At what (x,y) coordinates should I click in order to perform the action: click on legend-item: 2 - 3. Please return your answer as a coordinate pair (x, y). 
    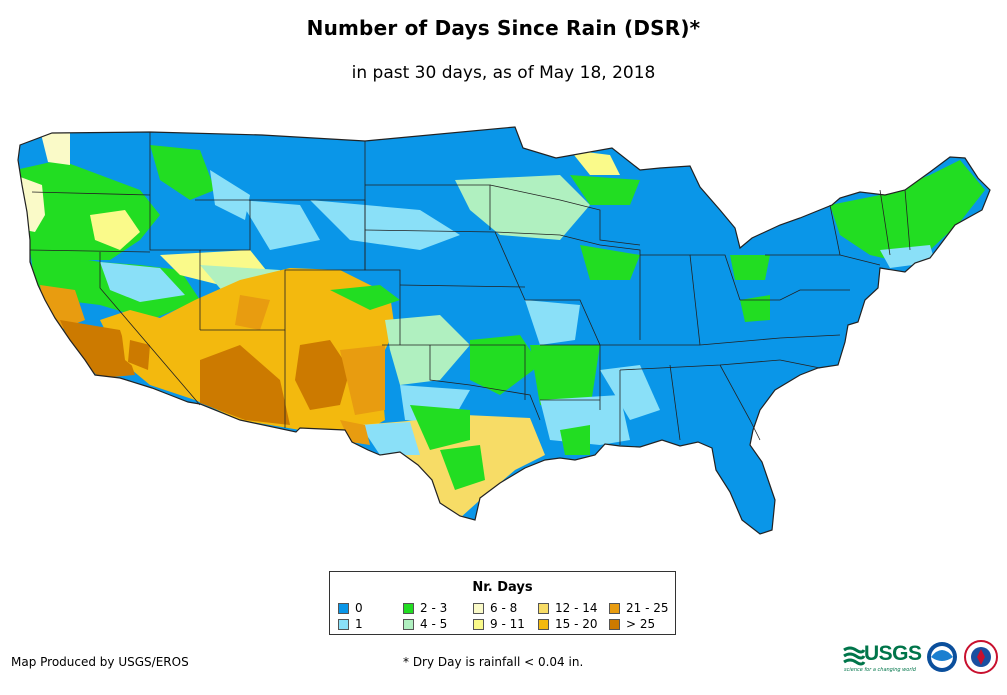
    Looking at the image, I should click on (425, 608).